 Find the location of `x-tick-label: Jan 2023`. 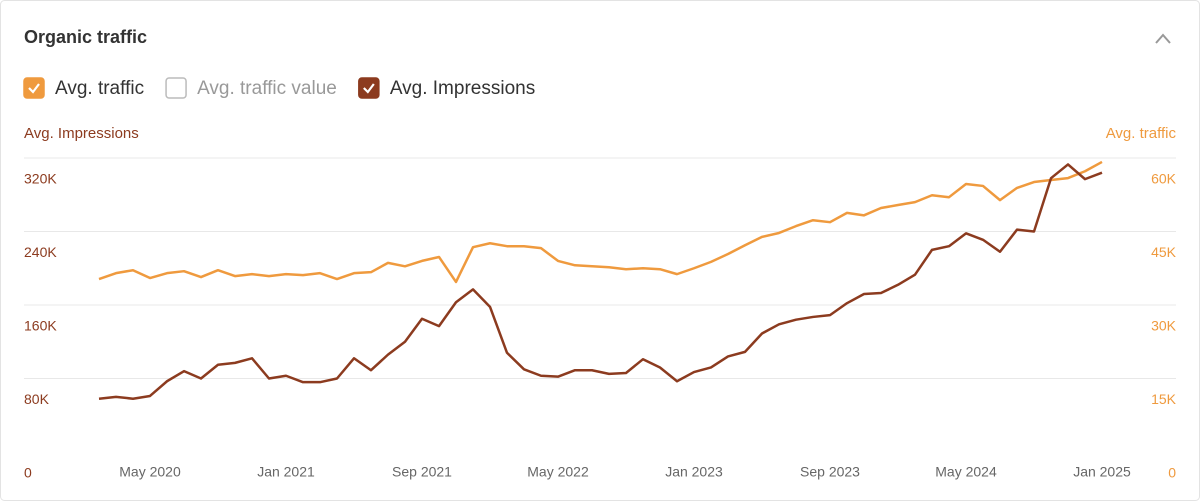

x-tick-label: Jan 2023 is located at coordinates (694, 472).